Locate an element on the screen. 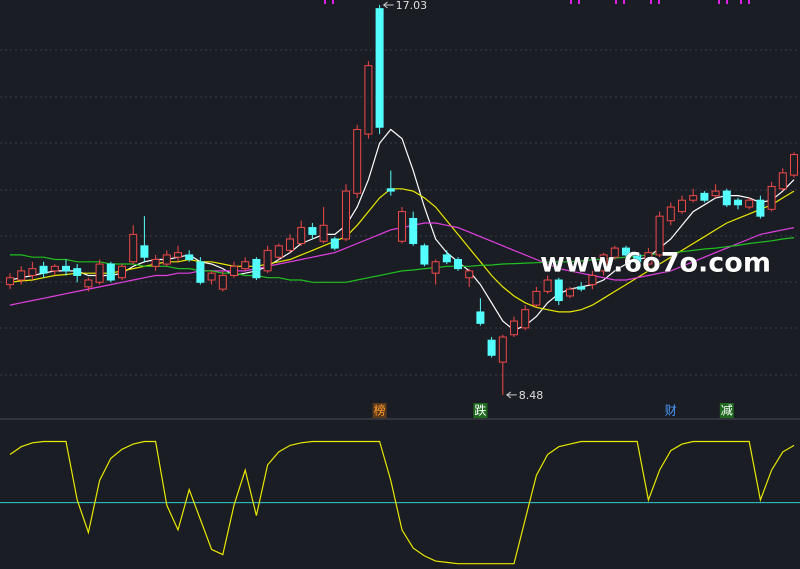 The width and height of the screenshot is (800, 569). signal-marker: 榜 is located at coordinates (380, 410).